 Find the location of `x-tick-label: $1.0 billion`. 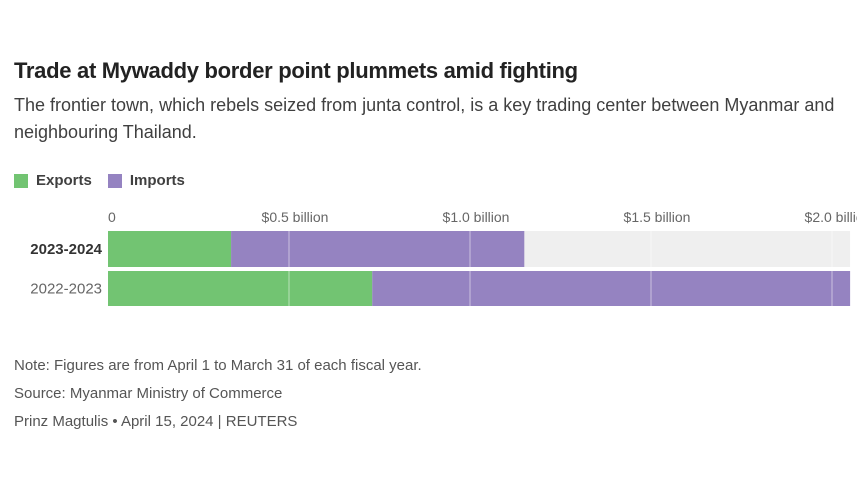

x-tick-label: $1.0 billion is located at coordinates (476, 217).